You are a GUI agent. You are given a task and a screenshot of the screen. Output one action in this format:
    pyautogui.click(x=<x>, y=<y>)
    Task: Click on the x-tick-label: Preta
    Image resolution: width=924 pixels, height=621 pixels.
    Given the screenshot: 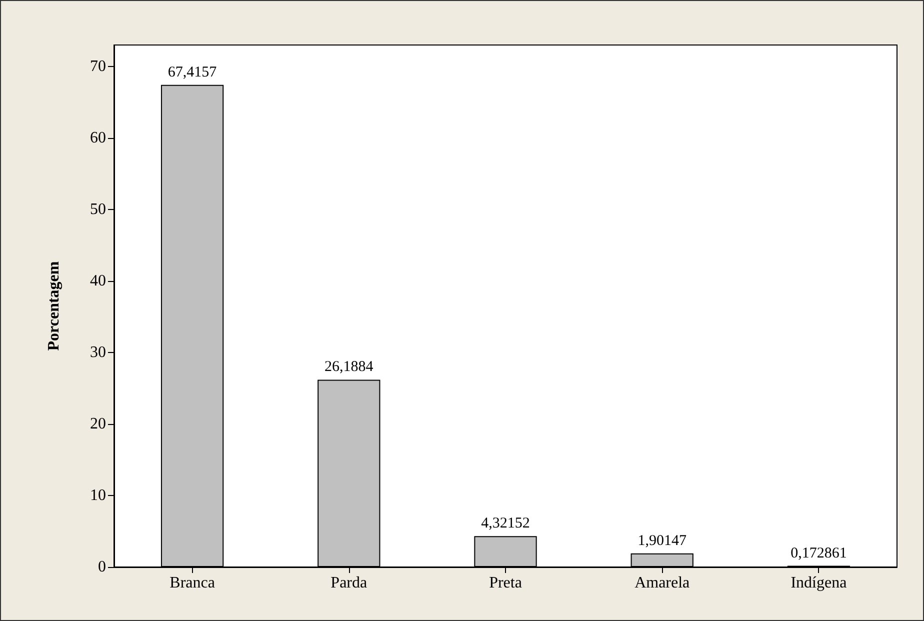 What is the action you would take?
    pyautogui.click(x=505, y=583)
    